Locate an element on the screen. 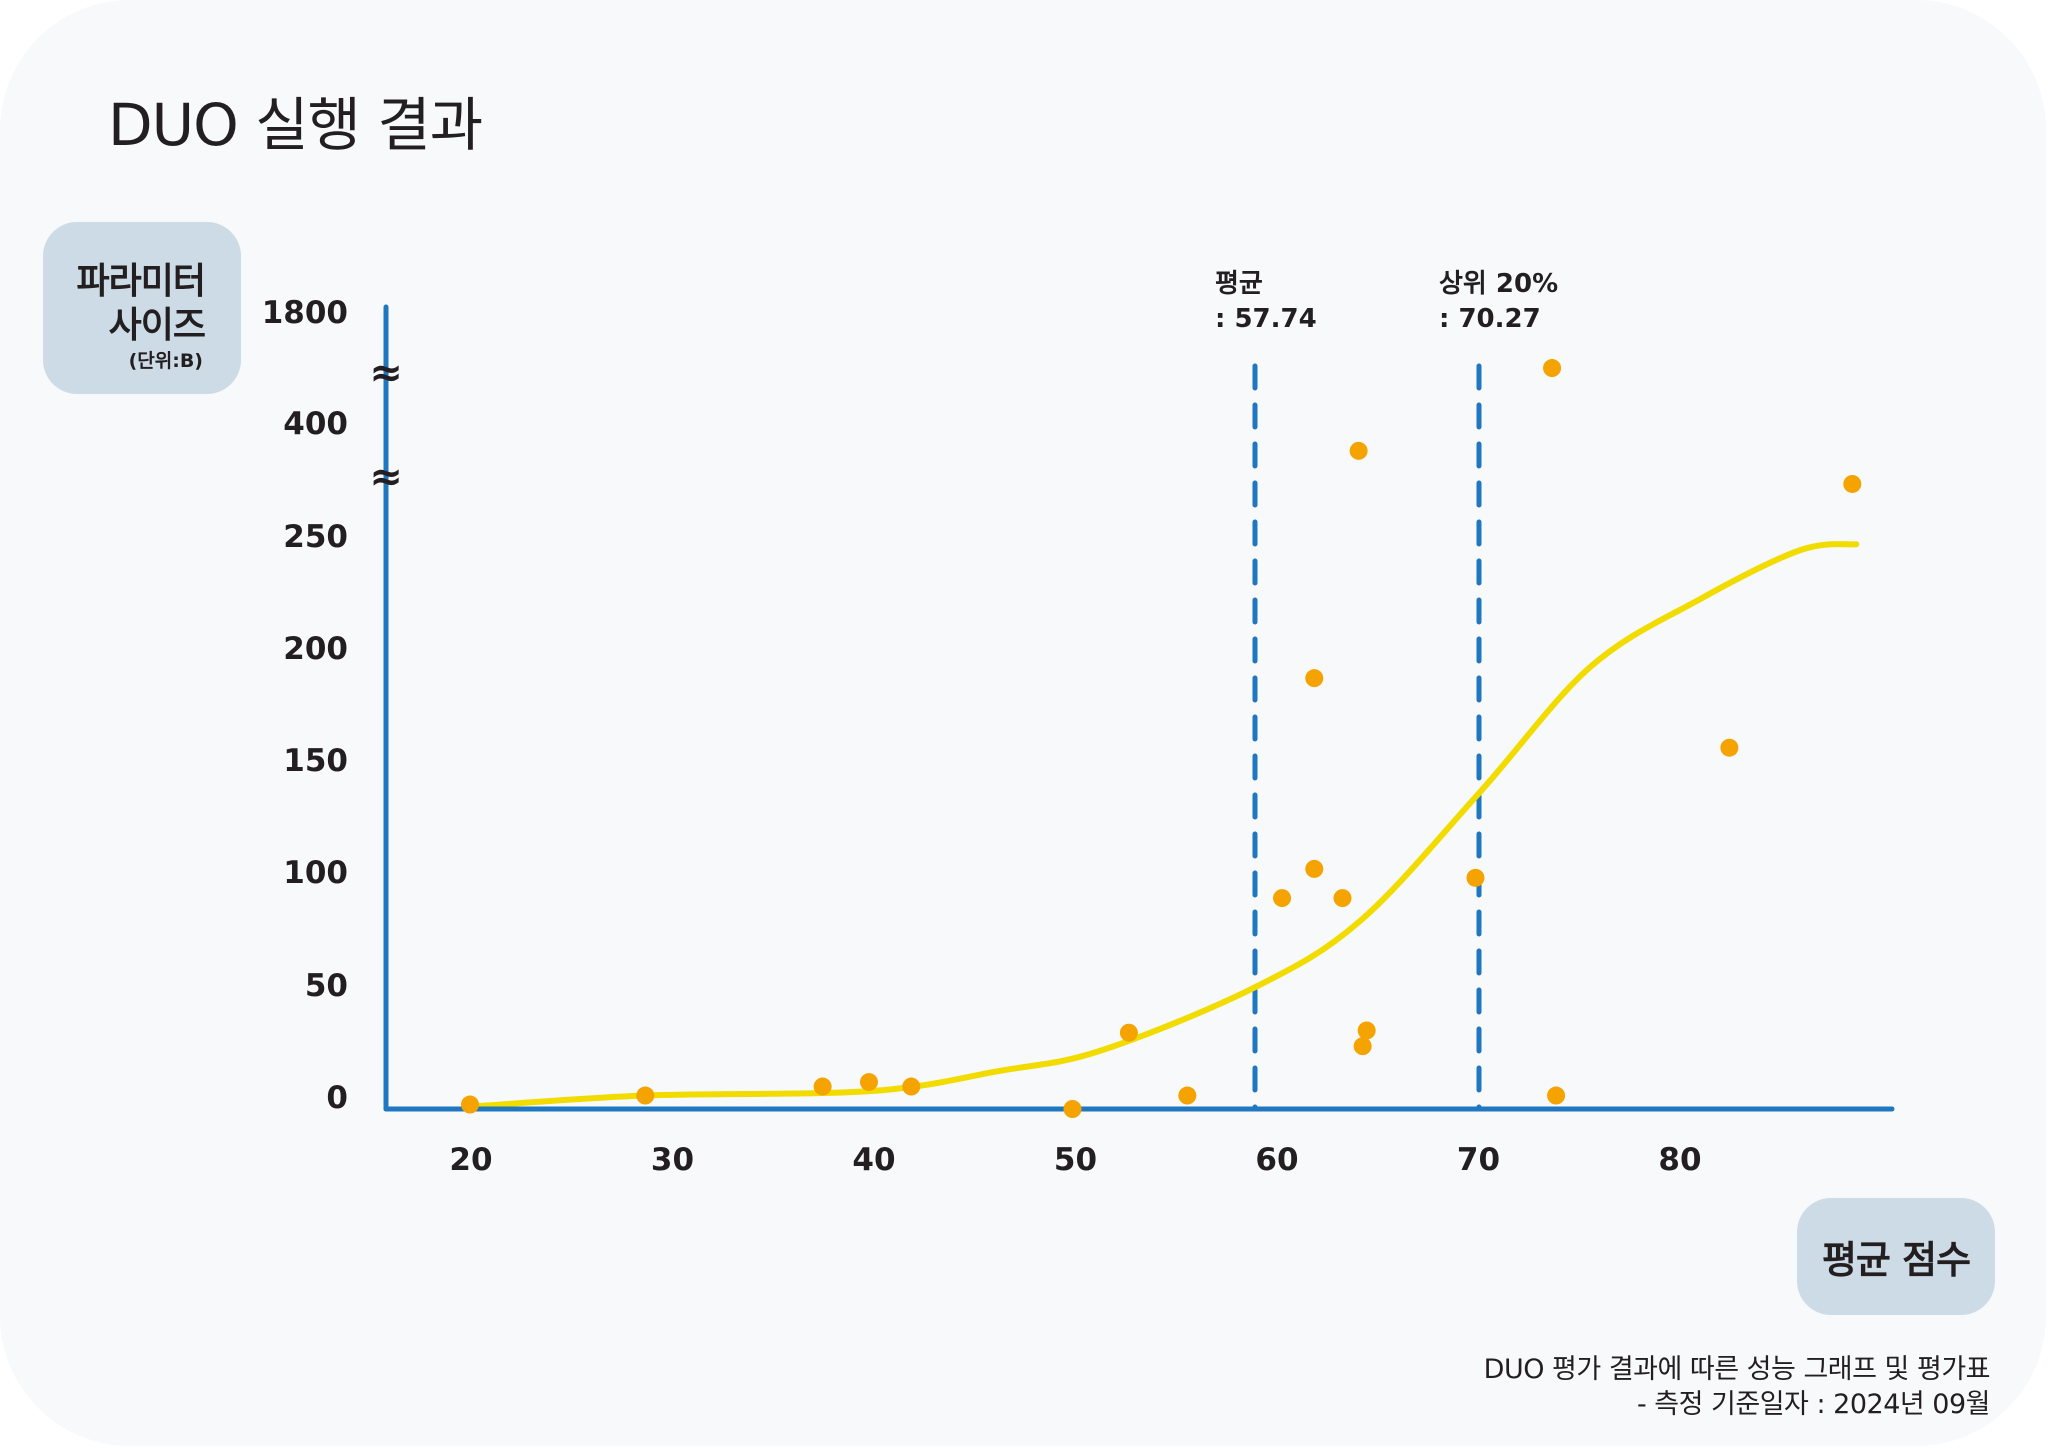  reference-label-top20-title: 상위 20% is located at coordinates (1498, 284).